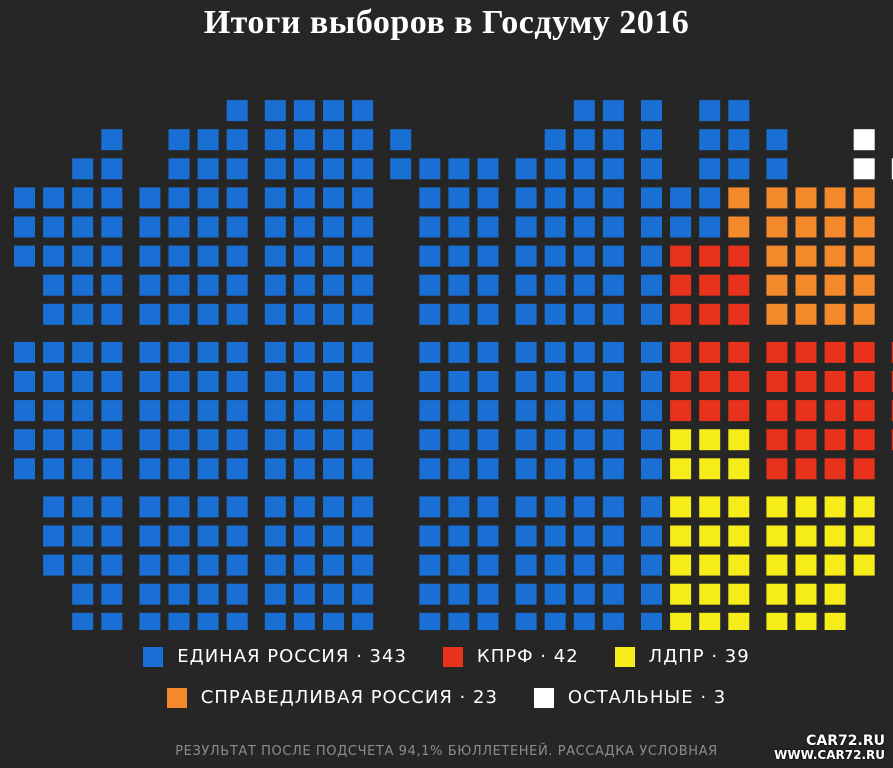 Image resolution: width=893 pixels, height=768 pixels. What do you see at coordinates (446, 697) in the screenshot?
I see `legend-row-2: СПРАВЕДЛИВАЯ РОССИЯ · 23 ОСТАЛЬНЫЕ · 3` at bounding box center [446, 697].